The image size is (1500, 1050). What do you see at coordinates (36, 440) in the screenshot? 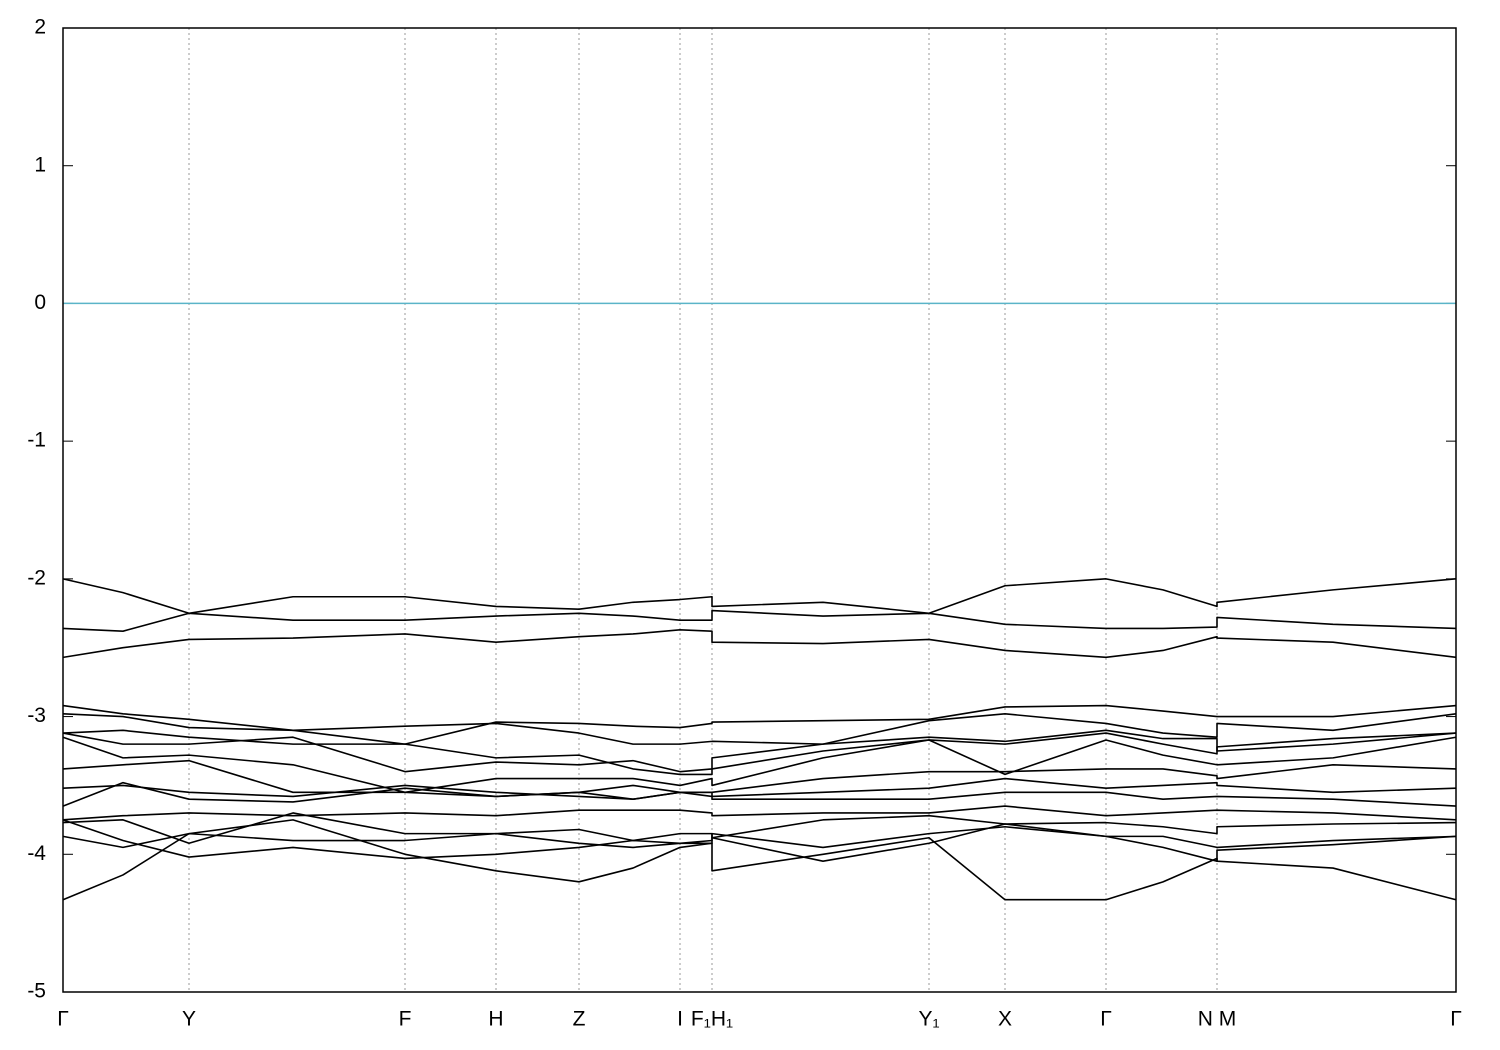
I see `y-tick-label: -1` at bounding box center [36, 440].